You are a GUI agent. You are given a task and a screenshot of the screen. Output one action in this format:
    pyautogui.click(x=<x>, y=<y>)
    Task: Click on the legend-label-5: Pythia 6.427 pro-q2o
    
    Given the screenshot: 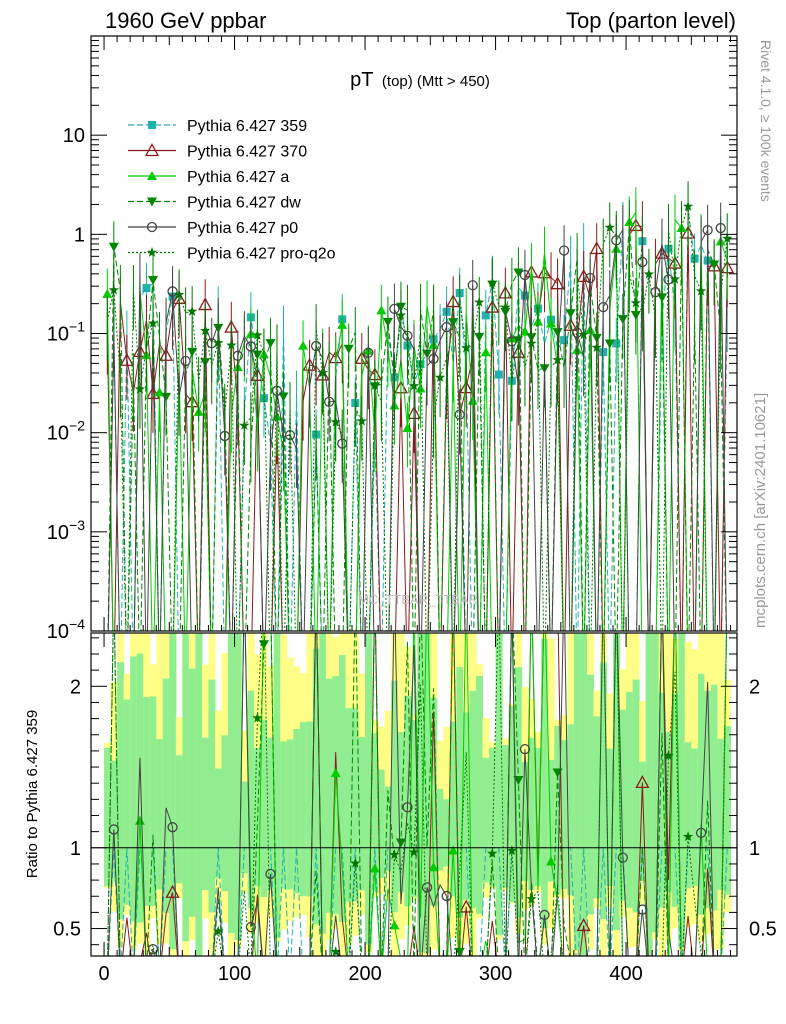 What is the action you would take?
    pyautogui.click(x=261, y=254)
    